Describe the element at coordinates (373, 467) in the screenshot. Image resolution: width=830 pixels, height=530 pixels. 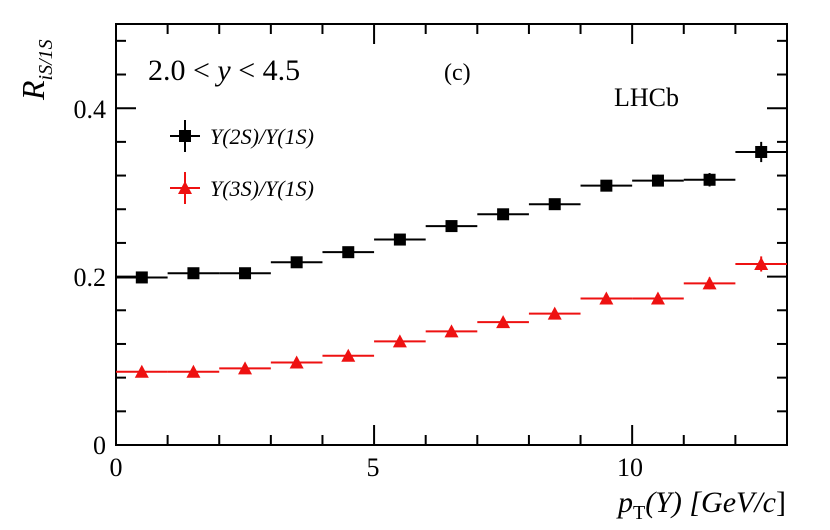
I see `x-tick-label-5: 5` at that location.